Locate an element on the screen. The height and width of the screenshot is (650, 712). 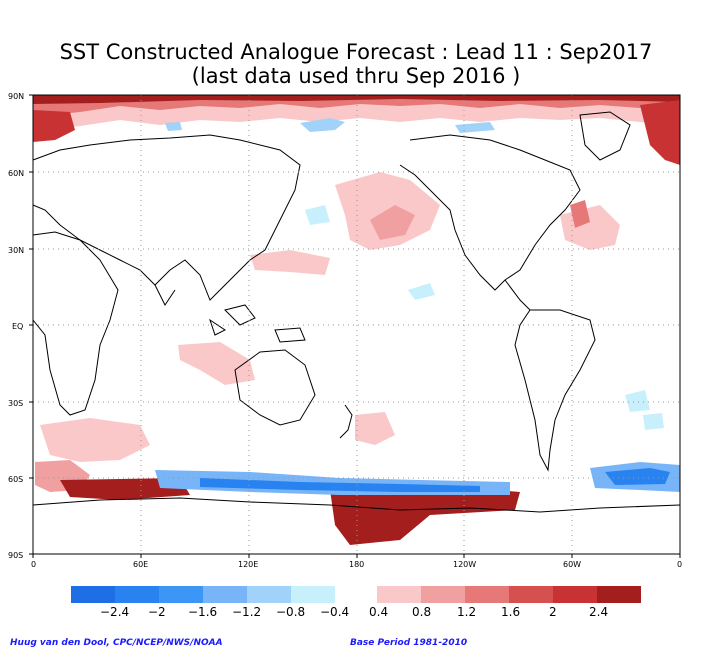
new-zealand-coast is located at coordinates (346, 421).